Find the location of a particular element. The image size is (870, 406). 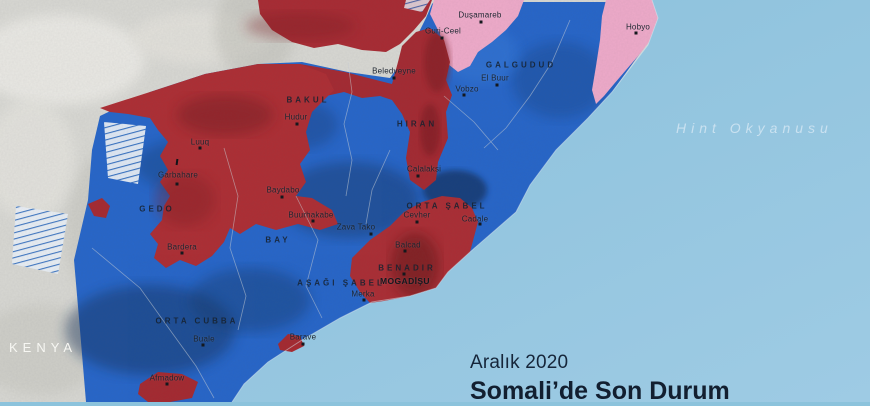

city-label-merka: Merka is located at coordinates (363, 294).